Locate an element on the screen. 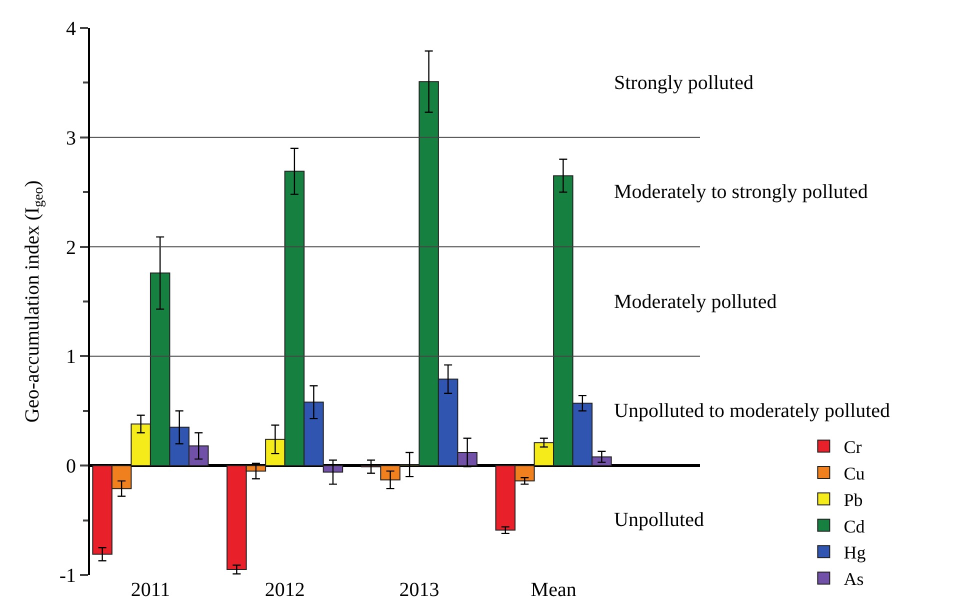 The image size is (967, 615). legend-label: Cr is located at coordinates (853, 447).